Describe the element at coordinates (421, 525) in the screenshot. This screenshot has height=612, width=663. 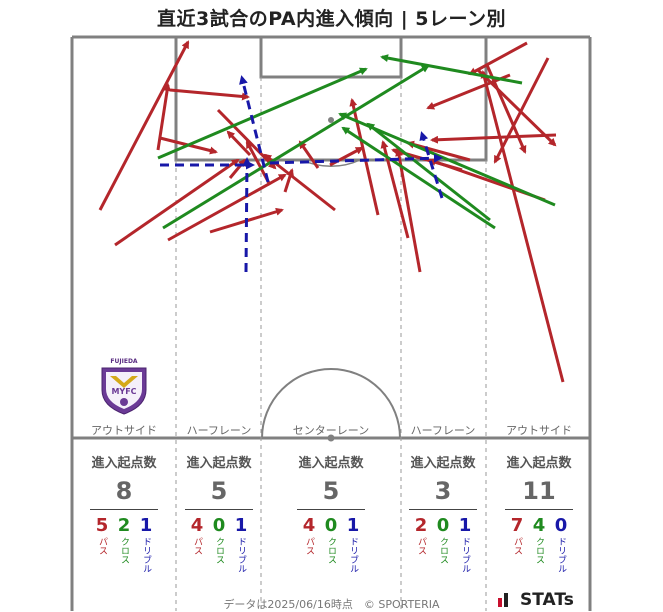
I see `pass-count: 2` at that location.